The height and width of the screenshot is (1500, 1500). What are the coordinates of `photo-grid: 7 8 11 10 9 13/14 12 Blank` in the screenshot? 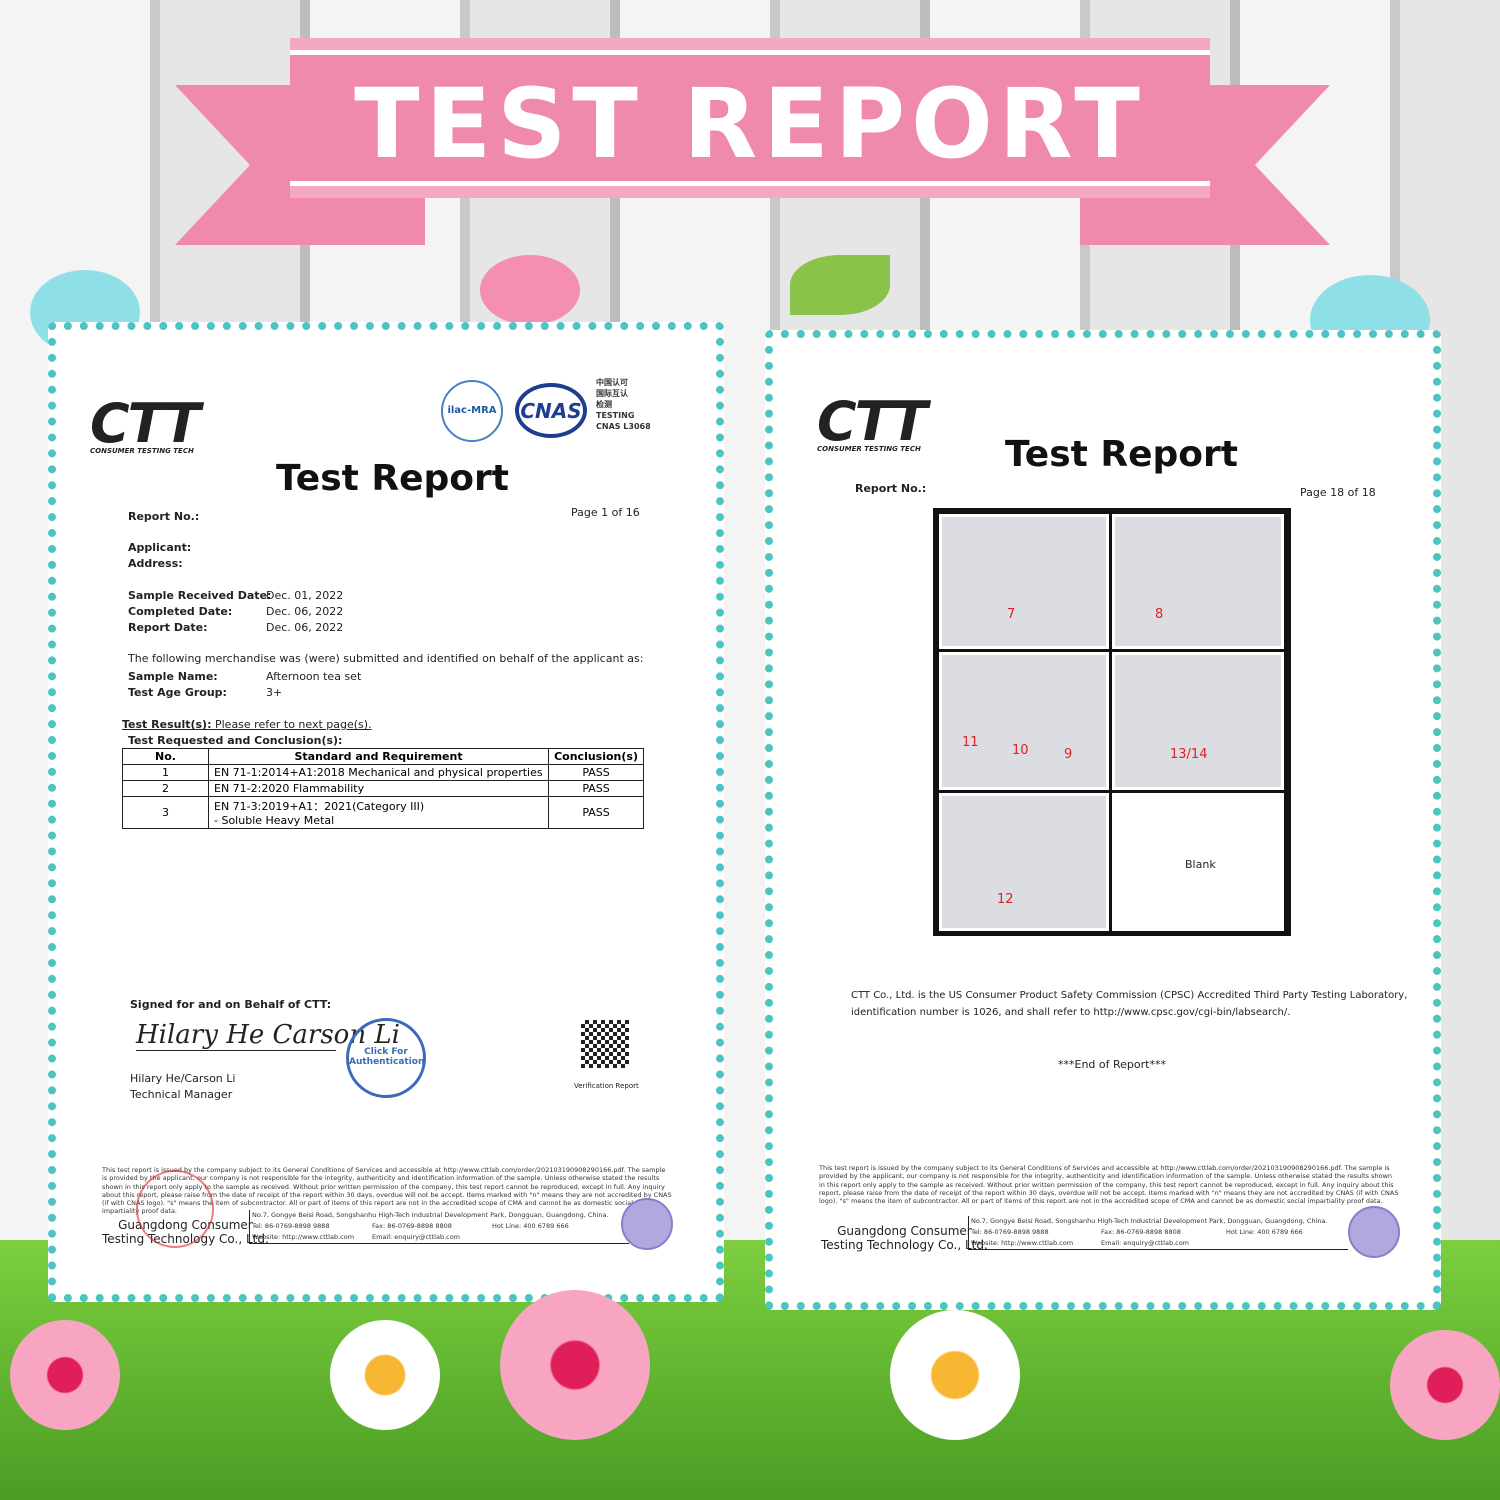 It's located at (1112, 722).